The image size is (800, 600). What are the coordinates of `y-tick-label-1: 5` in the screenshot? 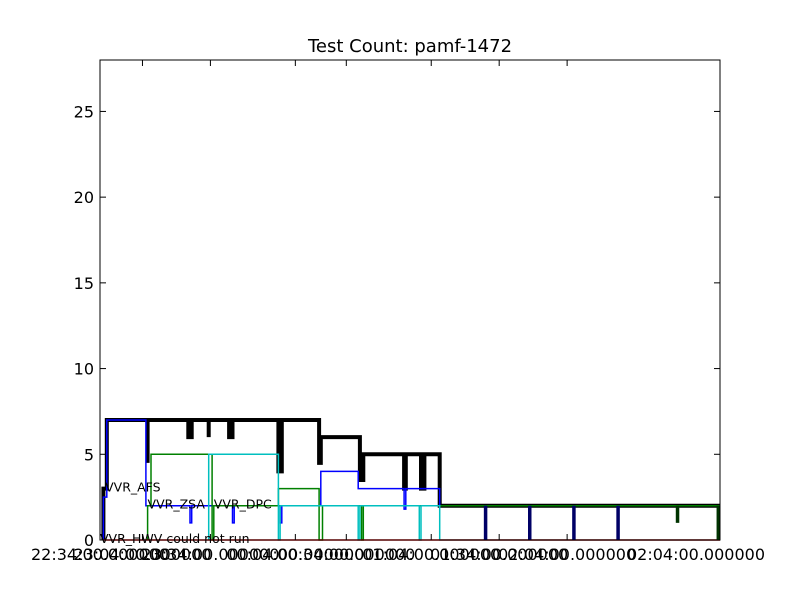 It's located at (89, 454).